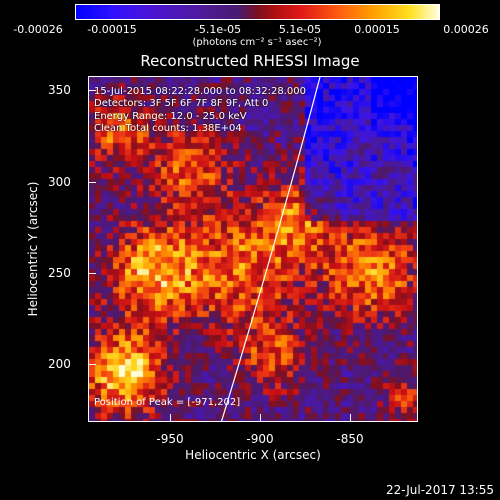  Describe the element at coordinates (350, 439) in the screenshot. I see `x-tick-label: -850` at that location.